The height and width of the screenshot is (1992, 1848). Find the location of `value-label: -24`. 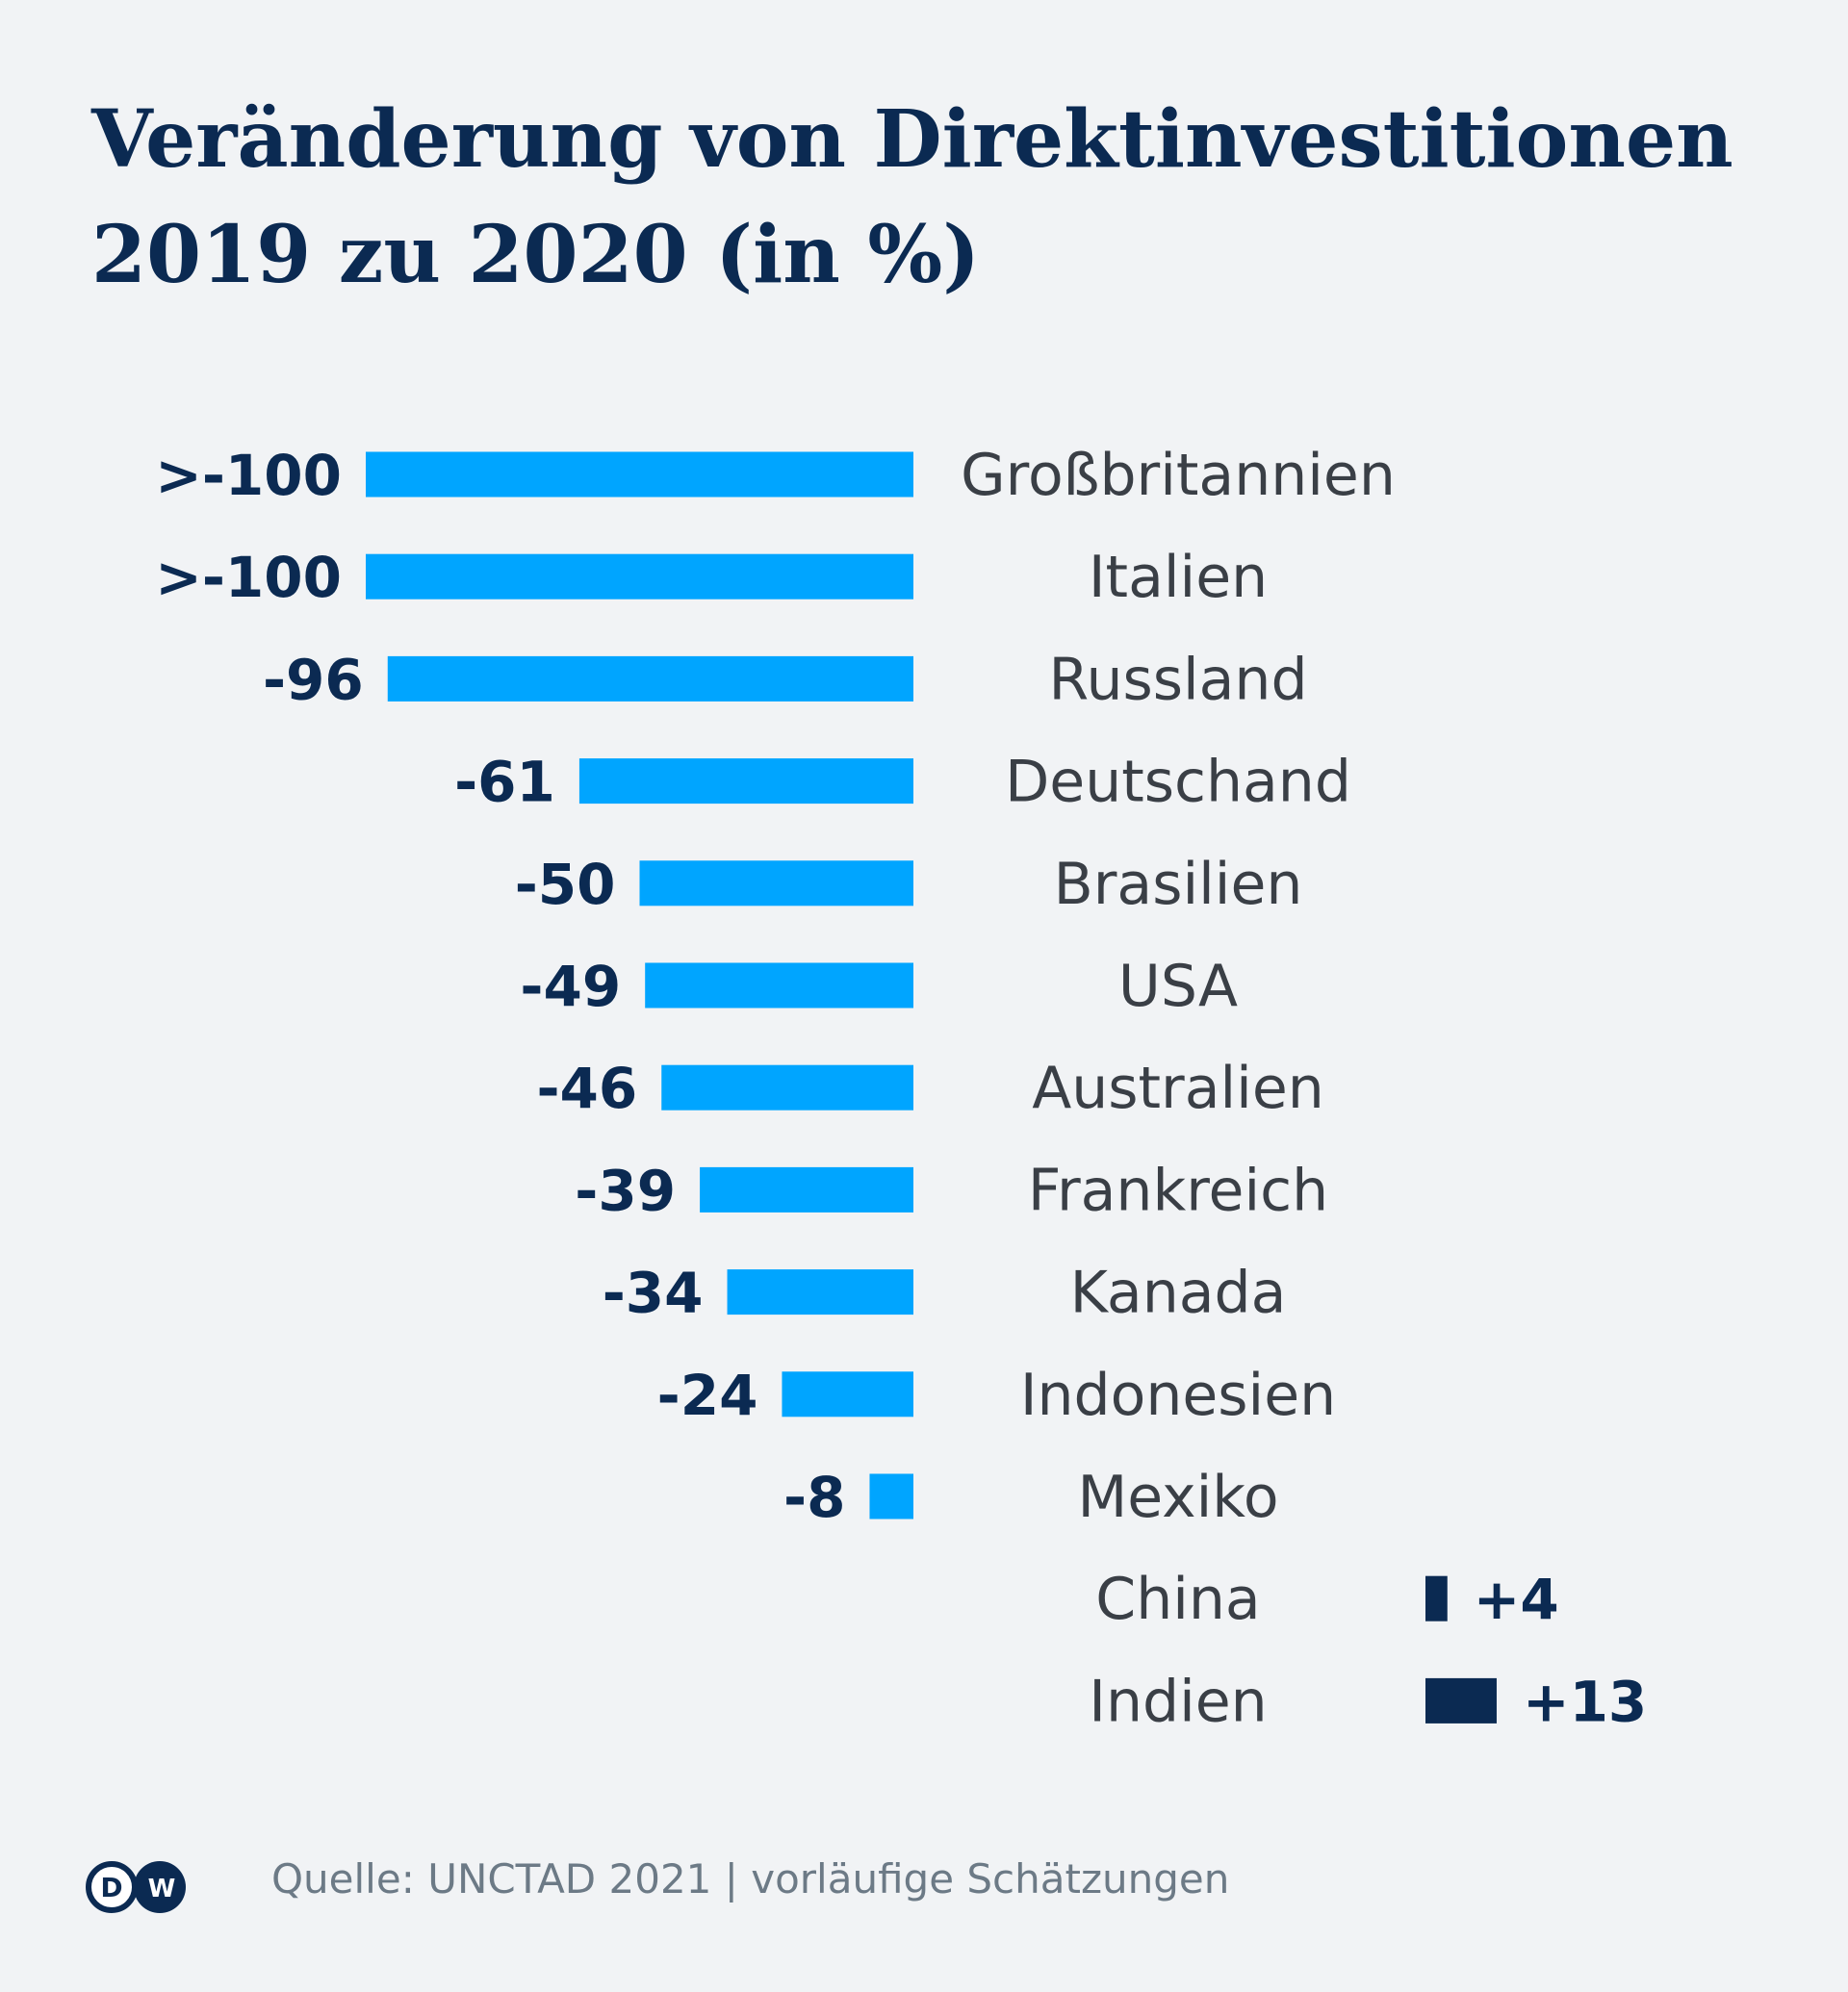

value-label: -24 is located at coordinates (707, 1395).